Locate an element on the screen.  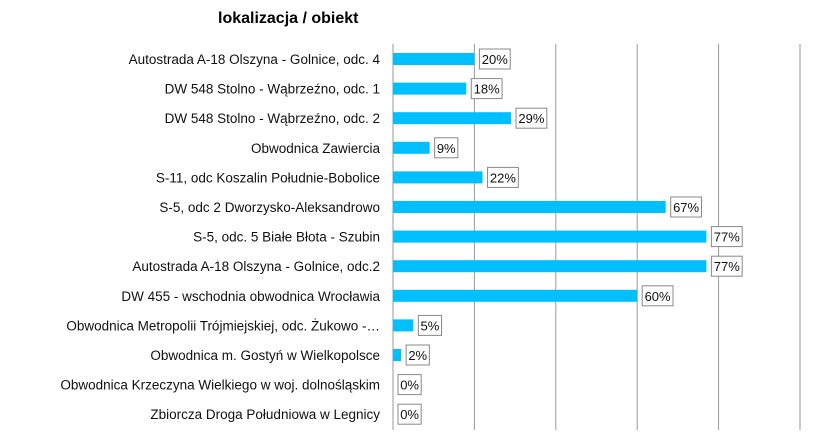
data-label: 20% is located at coordinates (495, 59).